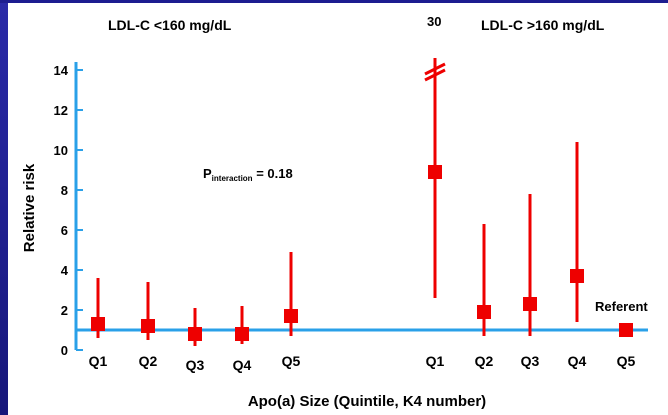  I want to click on p-annotation-prefix: P, so click(207, 173).